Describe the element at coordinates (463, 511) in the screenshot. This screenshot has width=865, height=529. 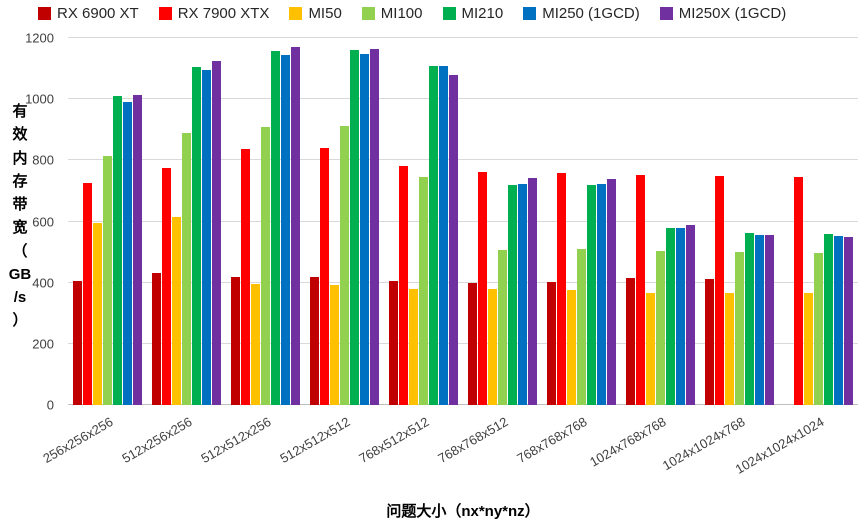
I see `x-axis-title: 问题大小（nx*ny*nz）` at that location.